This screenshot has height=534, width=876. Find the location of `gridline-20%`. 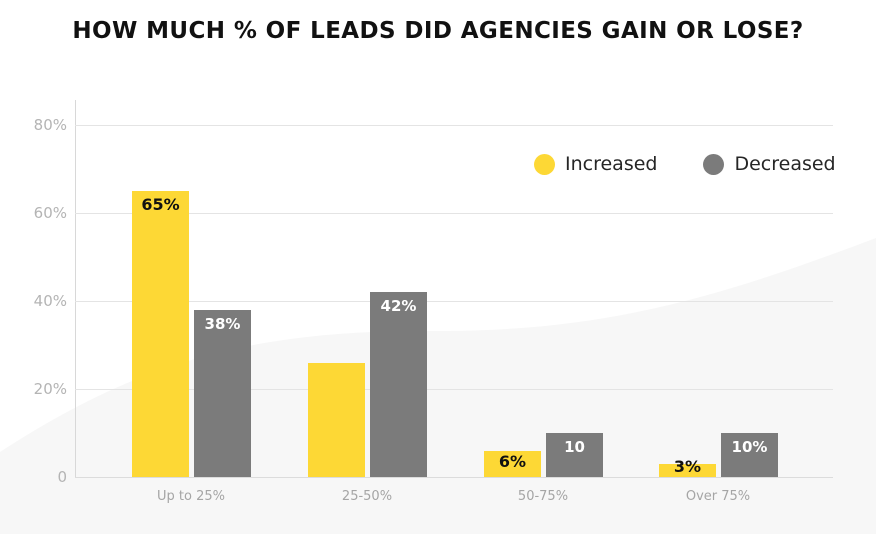

gridline-20% is located at coordinates (454, 389).